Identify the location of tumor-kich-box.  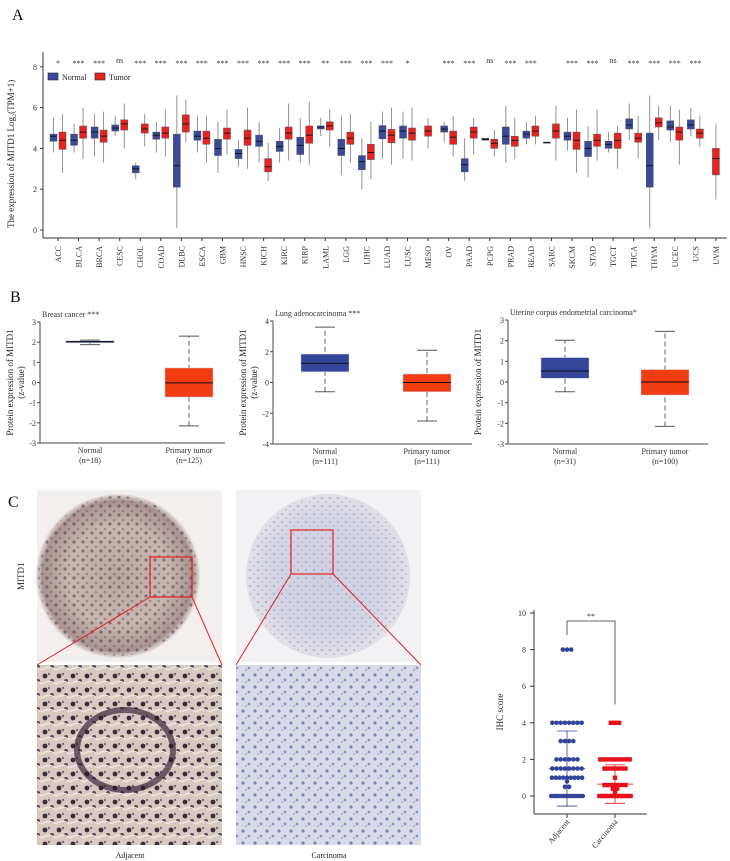
(268, 165).